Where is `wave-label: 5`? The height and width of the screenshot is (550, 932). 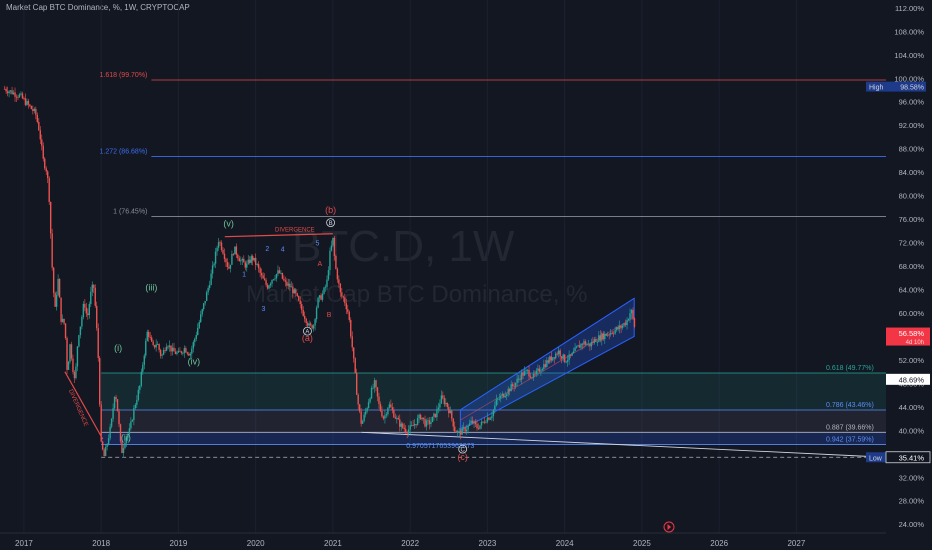 wave-label: 5 is located at coordinates (318, 243).